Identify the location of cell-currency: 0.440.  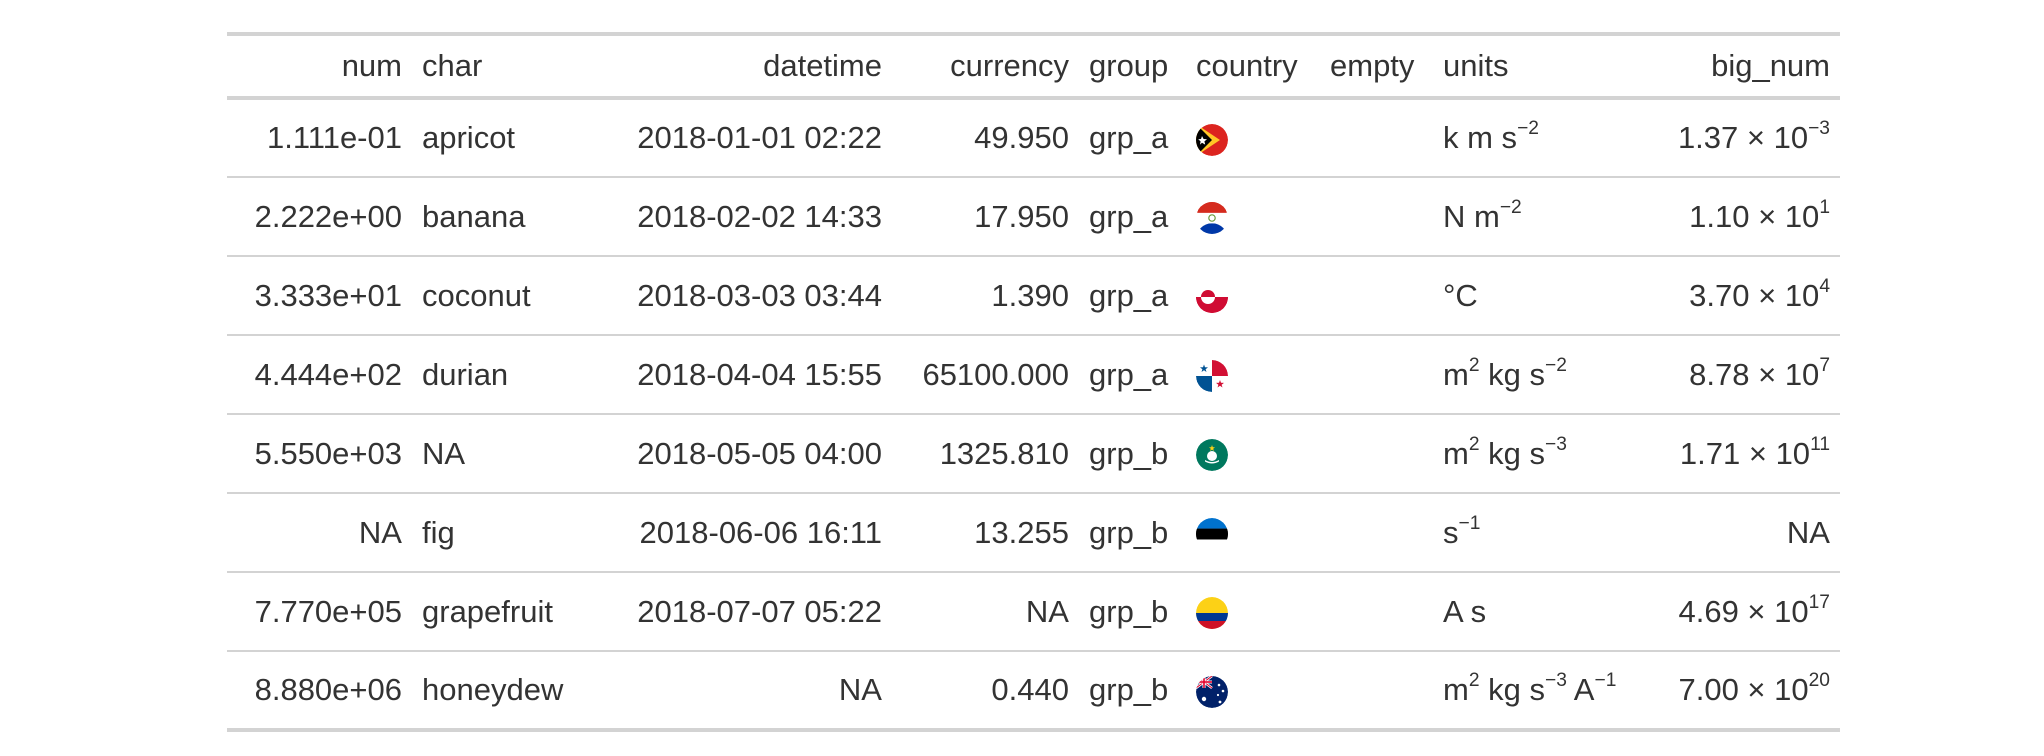
(985, 691).